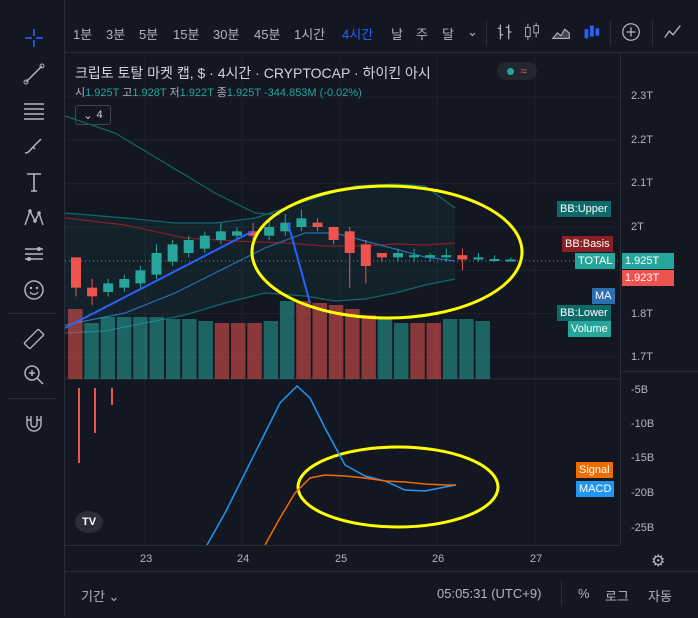  Describe the element at coordinates (149, 93) in the screenshot. I see `high-value: 1.928T` at that location.